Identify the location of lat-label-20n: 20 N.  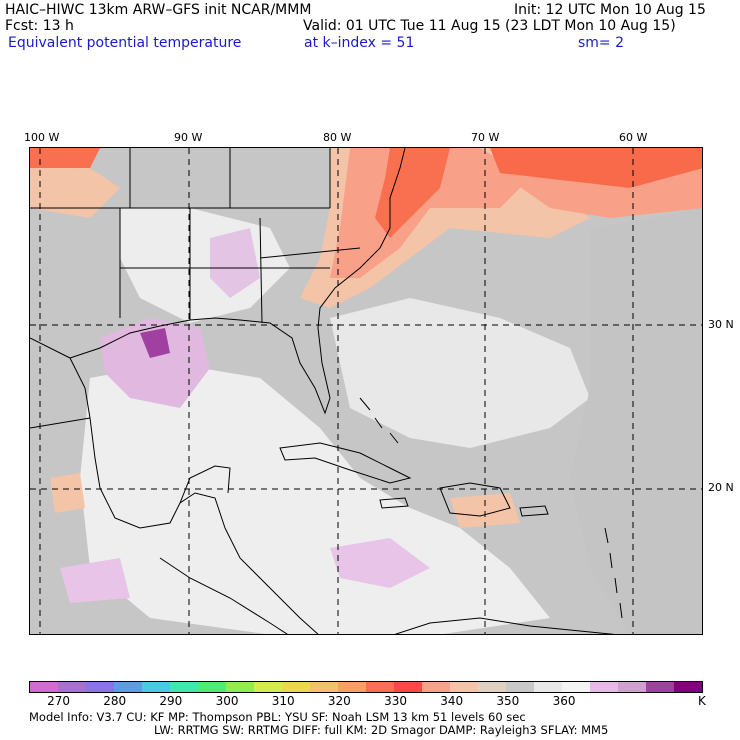
(721, 487).